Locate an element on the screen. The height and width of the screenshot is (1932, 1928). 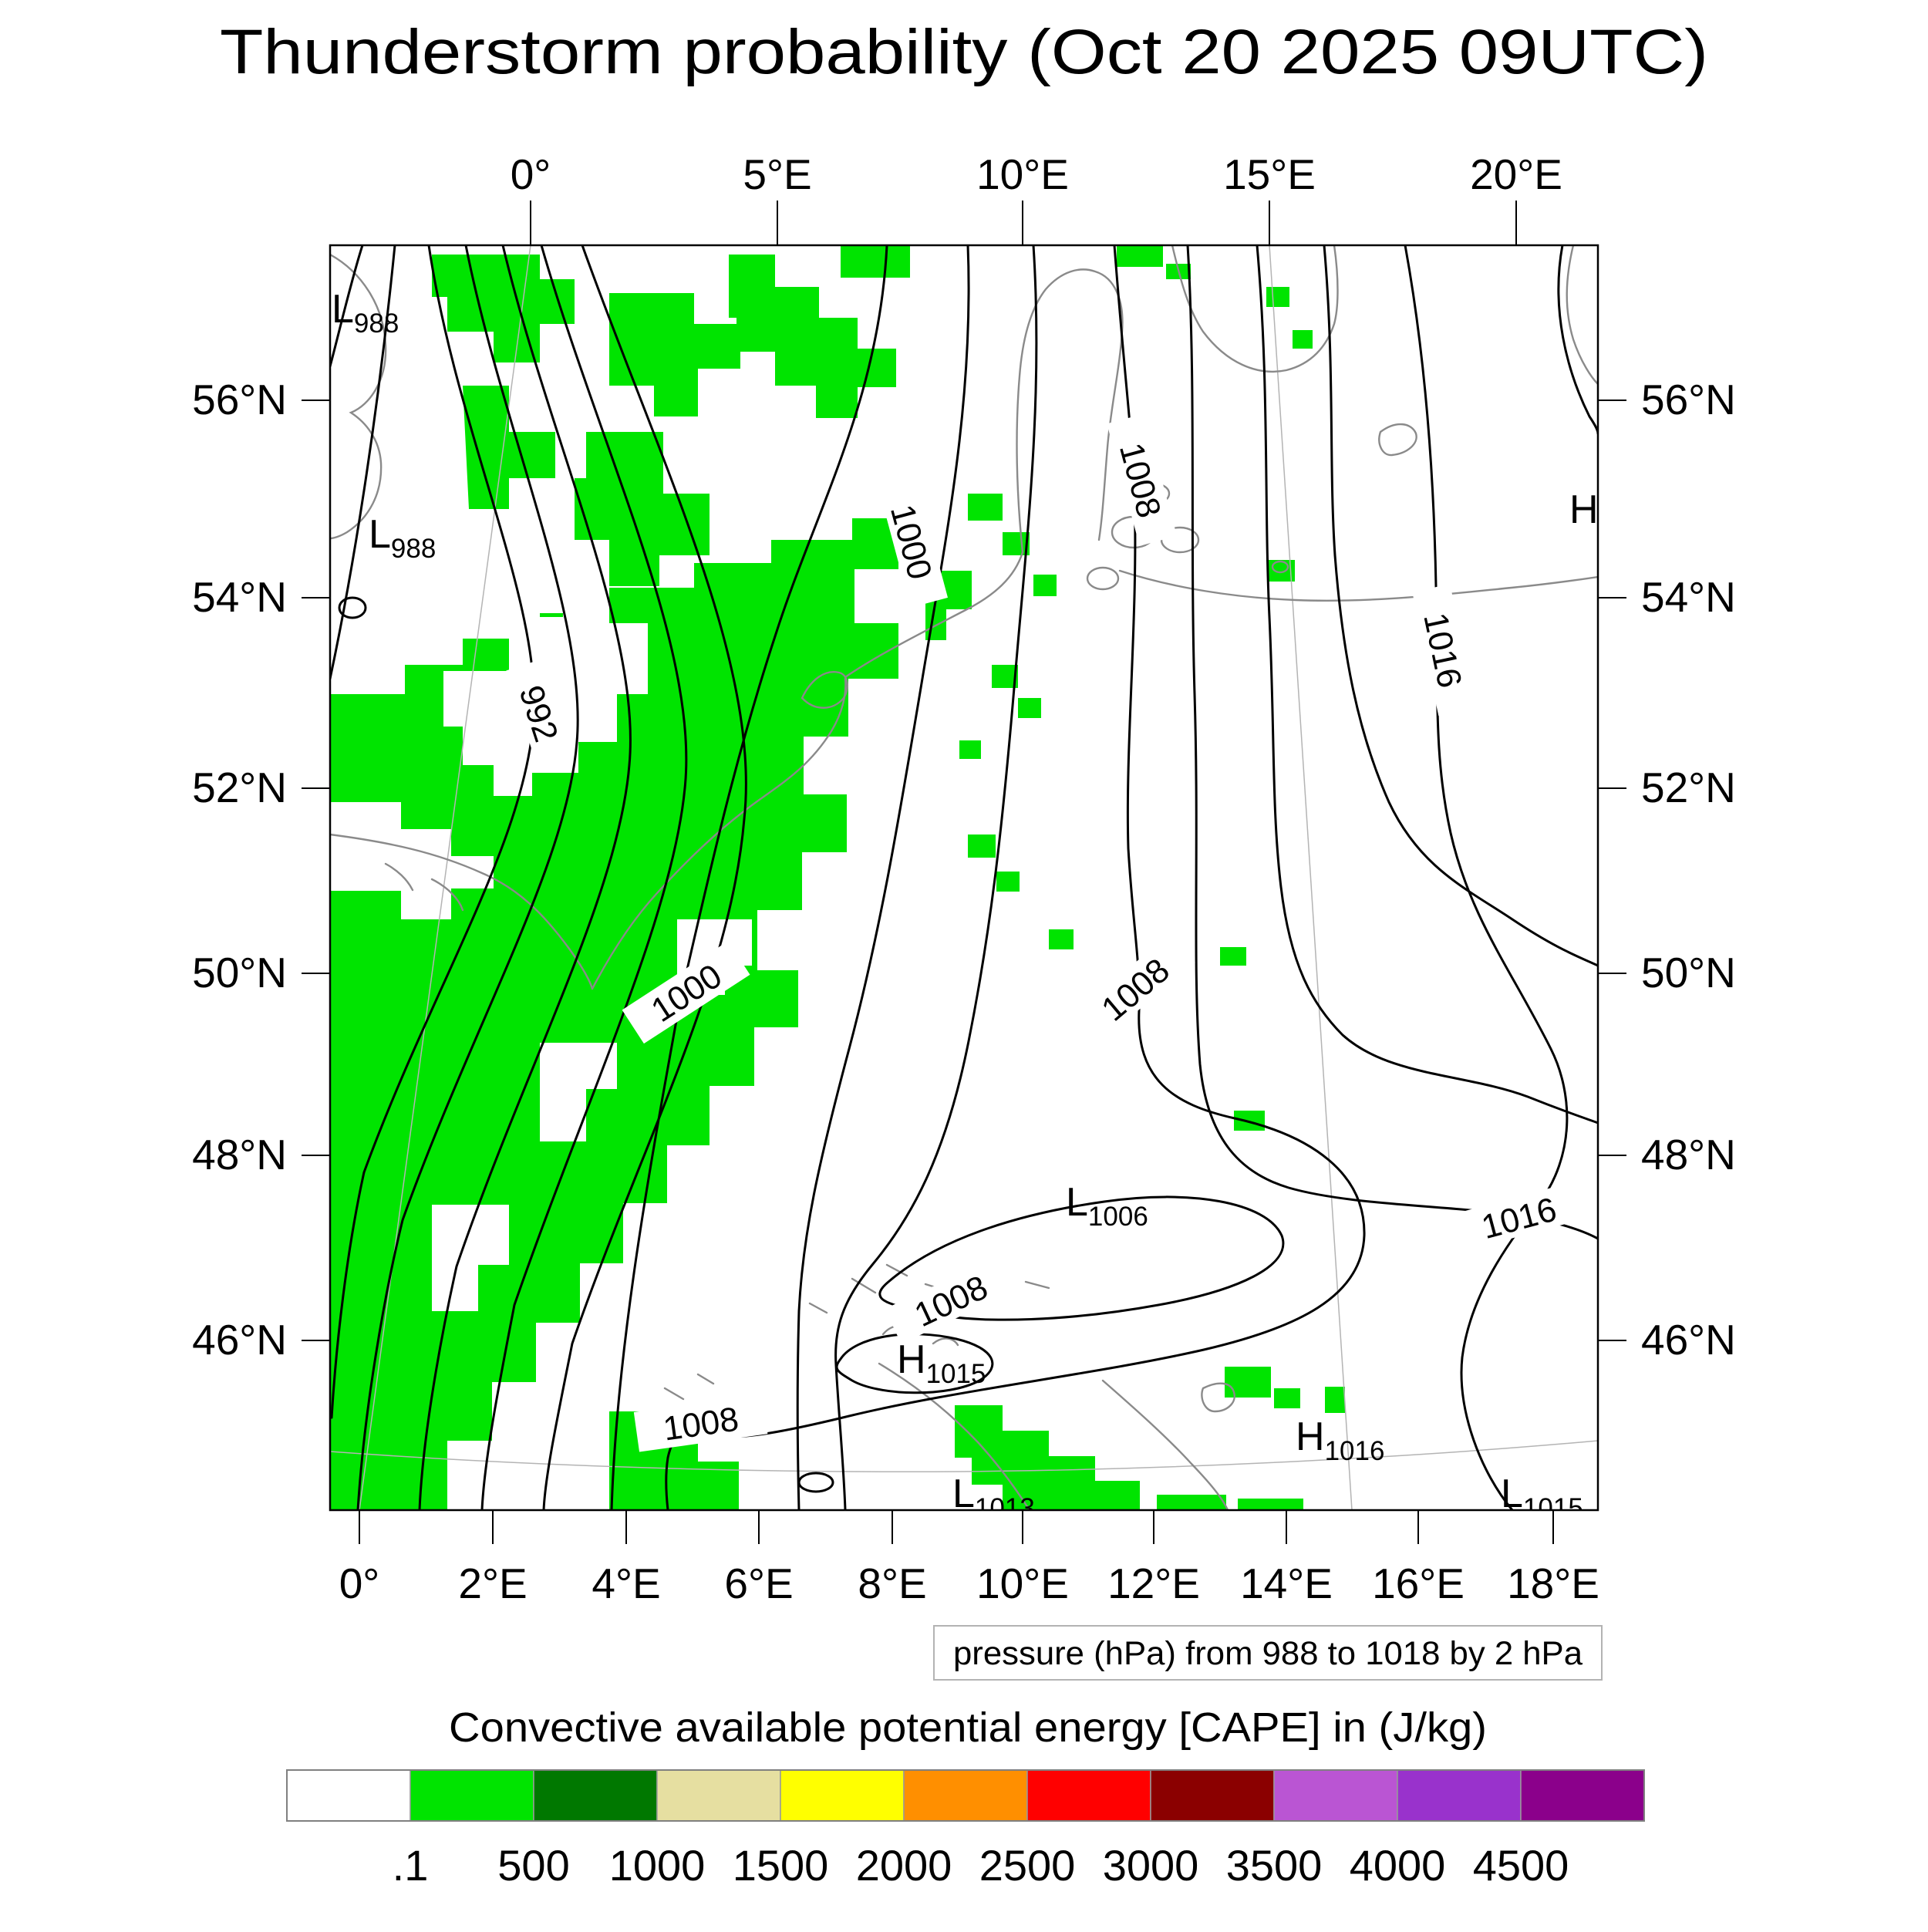
colorbar-tick: 3000 is located at coordinates (1151, 1865).